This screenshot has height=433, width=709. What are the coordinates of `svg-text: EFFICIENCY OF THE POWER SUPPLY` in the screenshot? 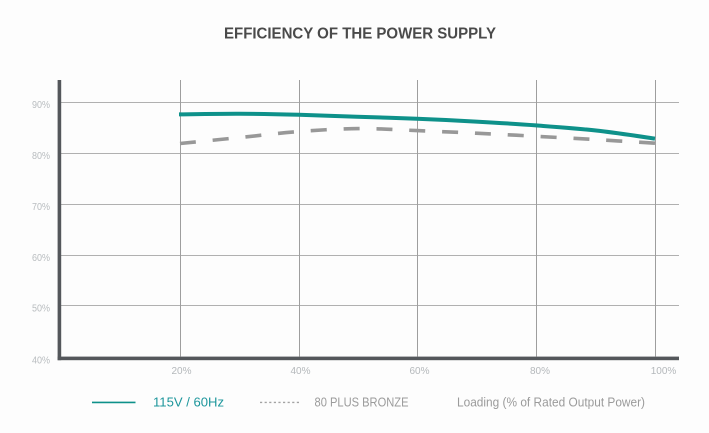 It's located at (360, 34).